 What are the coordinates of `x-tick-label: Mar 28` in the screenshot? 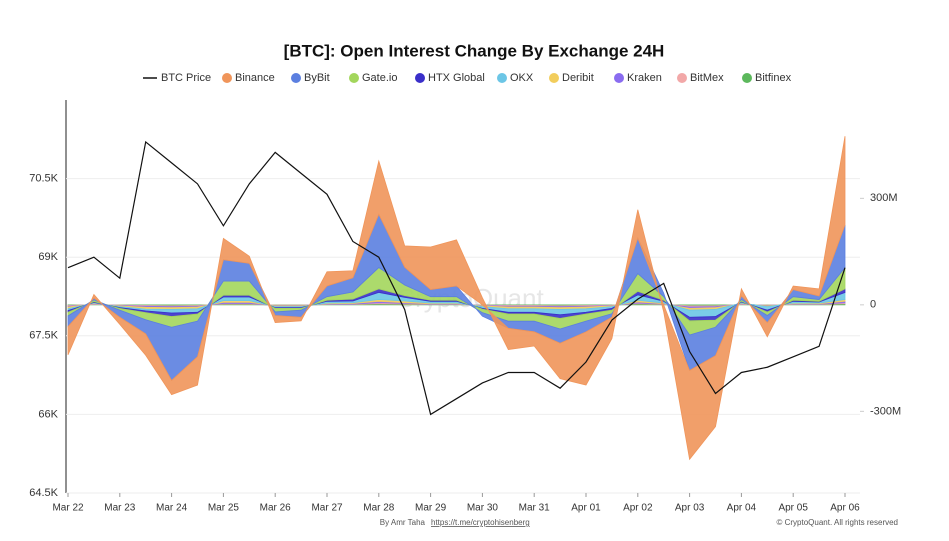 It's located at (379, 508).